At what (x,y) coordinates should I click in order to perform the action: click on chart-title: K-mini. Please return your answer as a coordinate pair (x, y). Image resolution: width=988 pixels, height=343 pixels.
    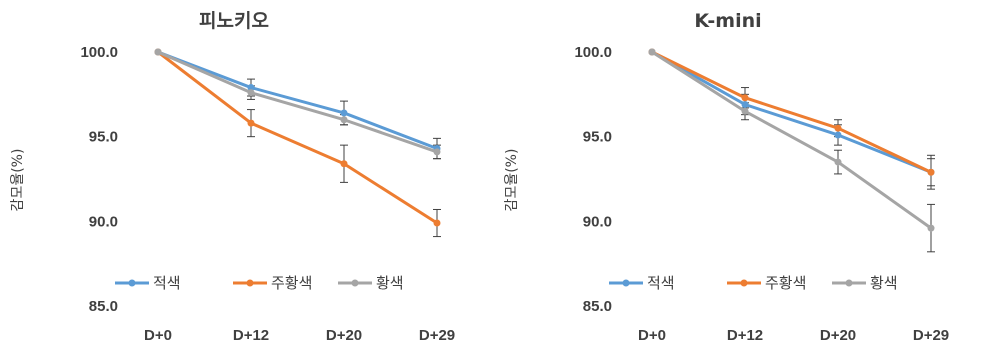
    Looking at the image, I should click on (727, 21).